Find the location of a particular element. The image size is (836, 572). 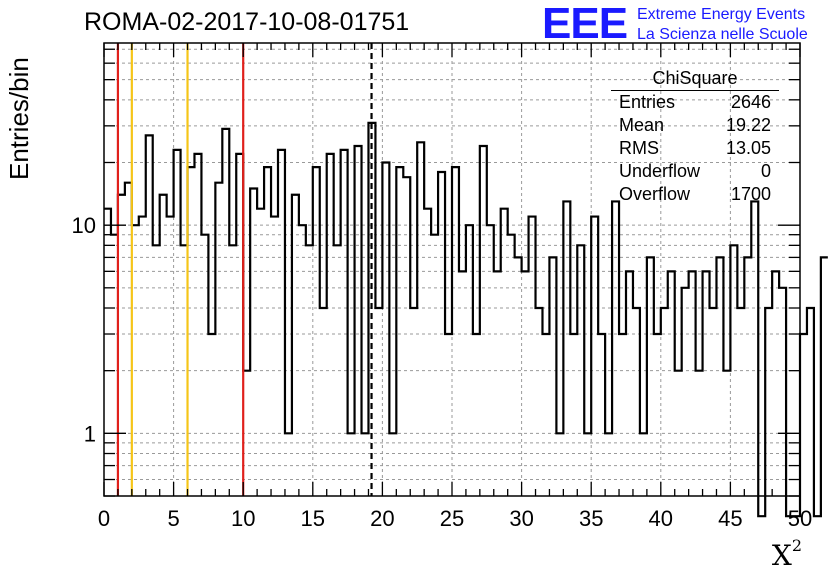

x-tick-label: 50 is located at coordinates (800, 518).